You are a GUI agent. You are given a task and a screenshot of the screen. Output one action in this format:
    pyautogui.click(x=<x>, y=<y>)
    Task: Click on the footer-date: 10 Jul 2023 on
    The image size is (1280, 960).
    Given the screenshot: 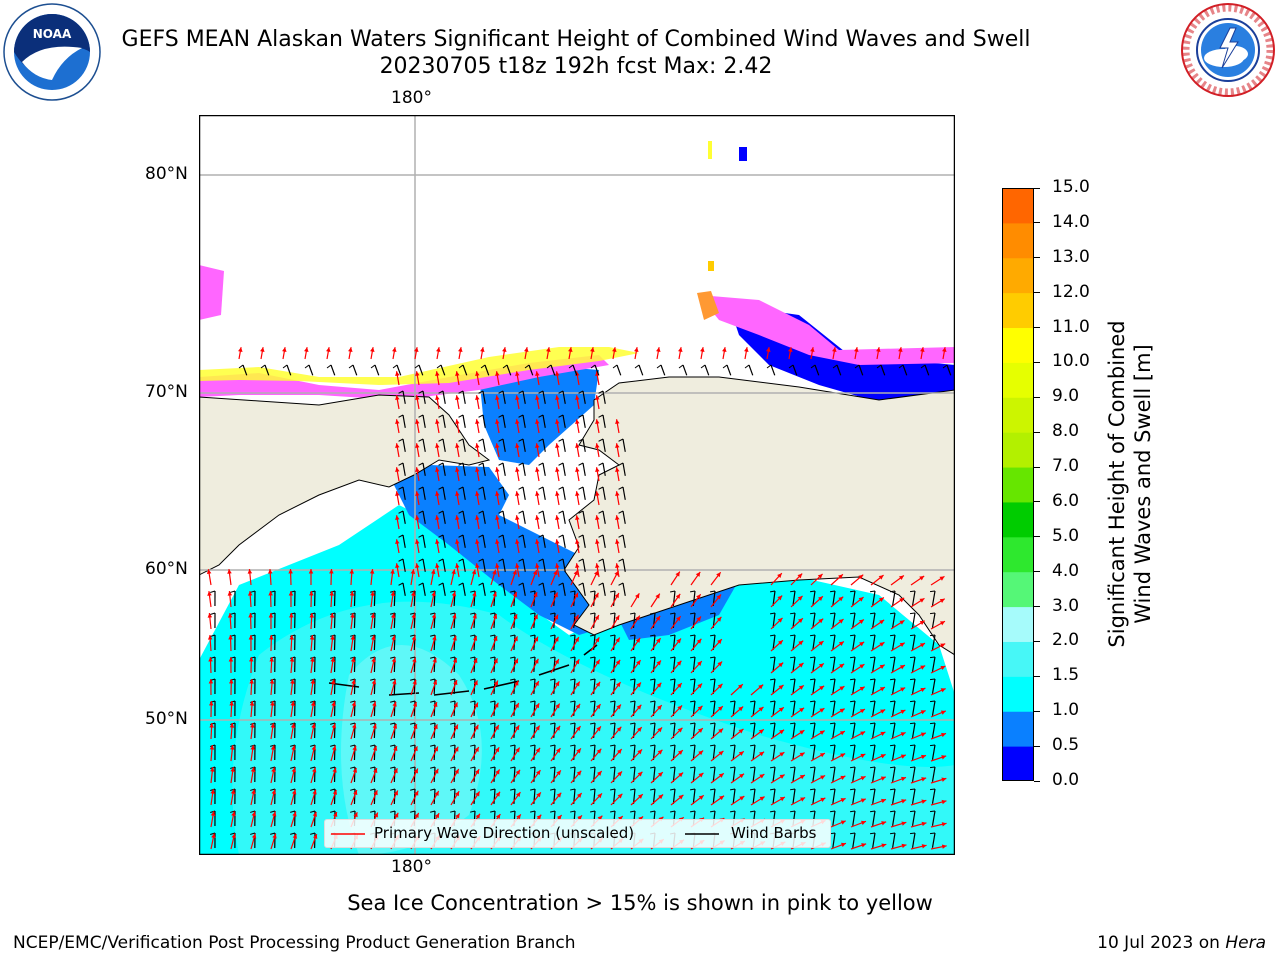 What is the action you would take?
    pyautogui.click(x=1161, y=943)
    